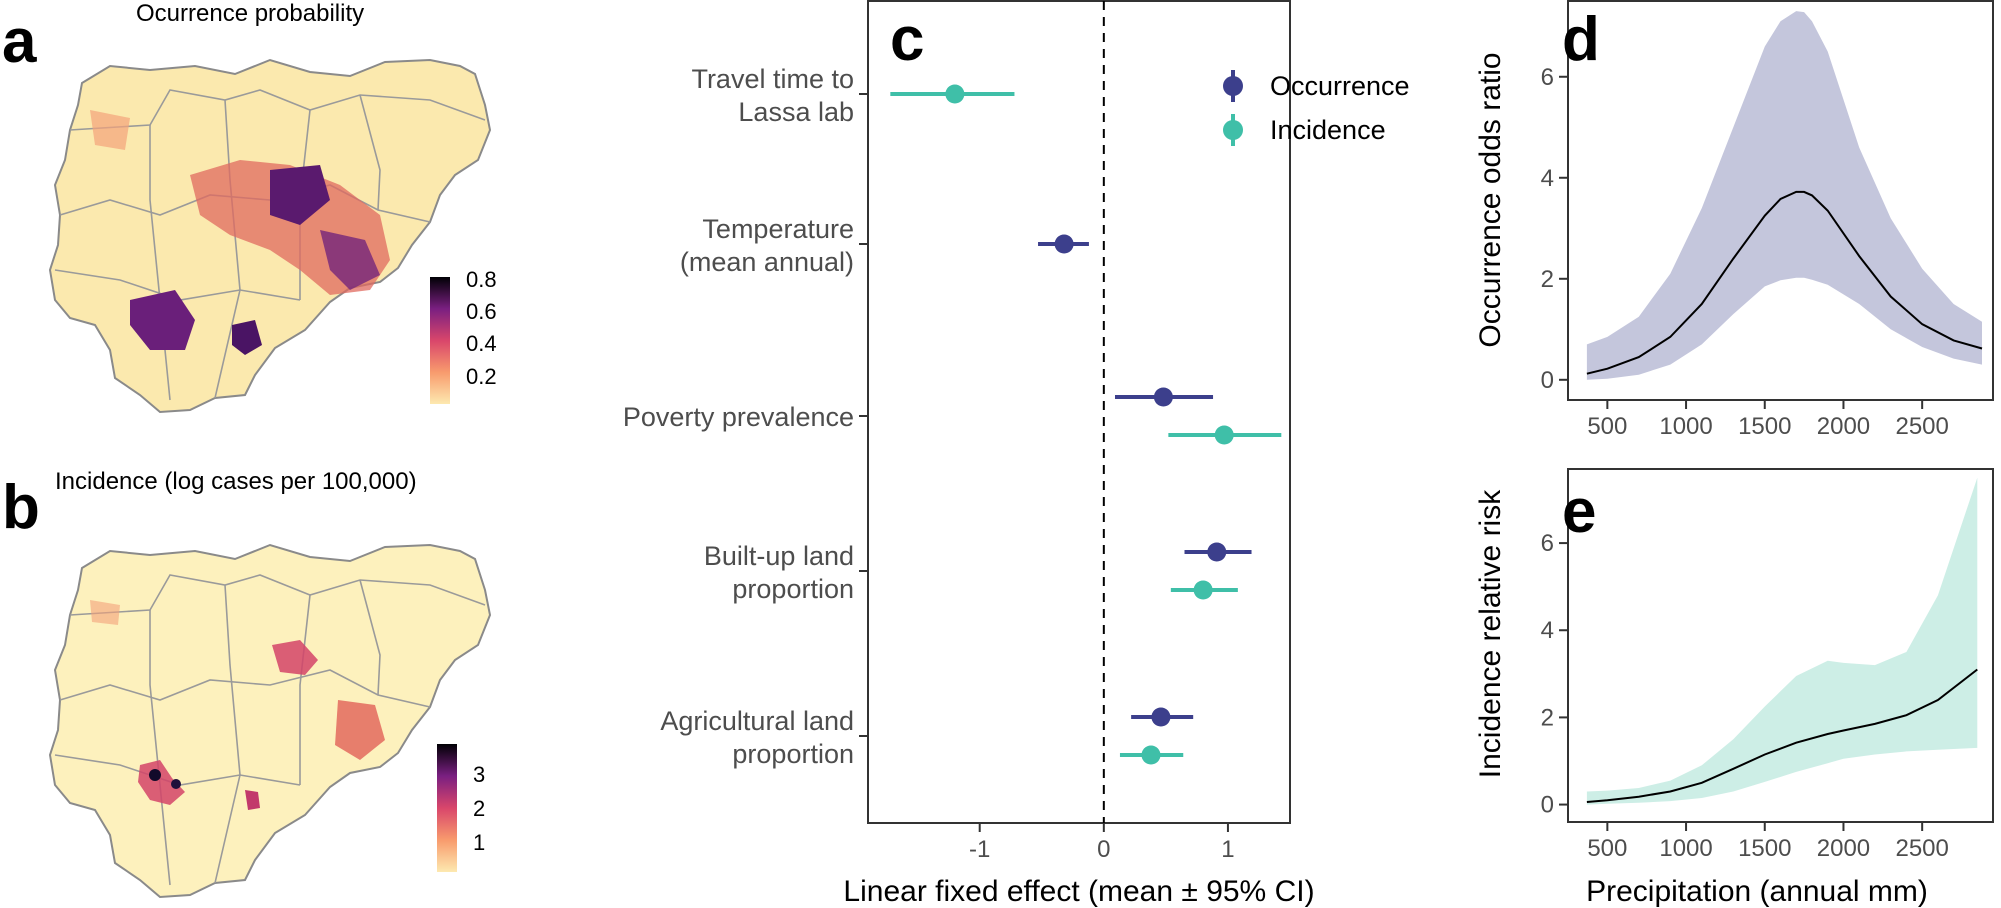  Describe the element at coordinates (19, 41) in the screenshot. I see `panel-letter-a: a` at that location.